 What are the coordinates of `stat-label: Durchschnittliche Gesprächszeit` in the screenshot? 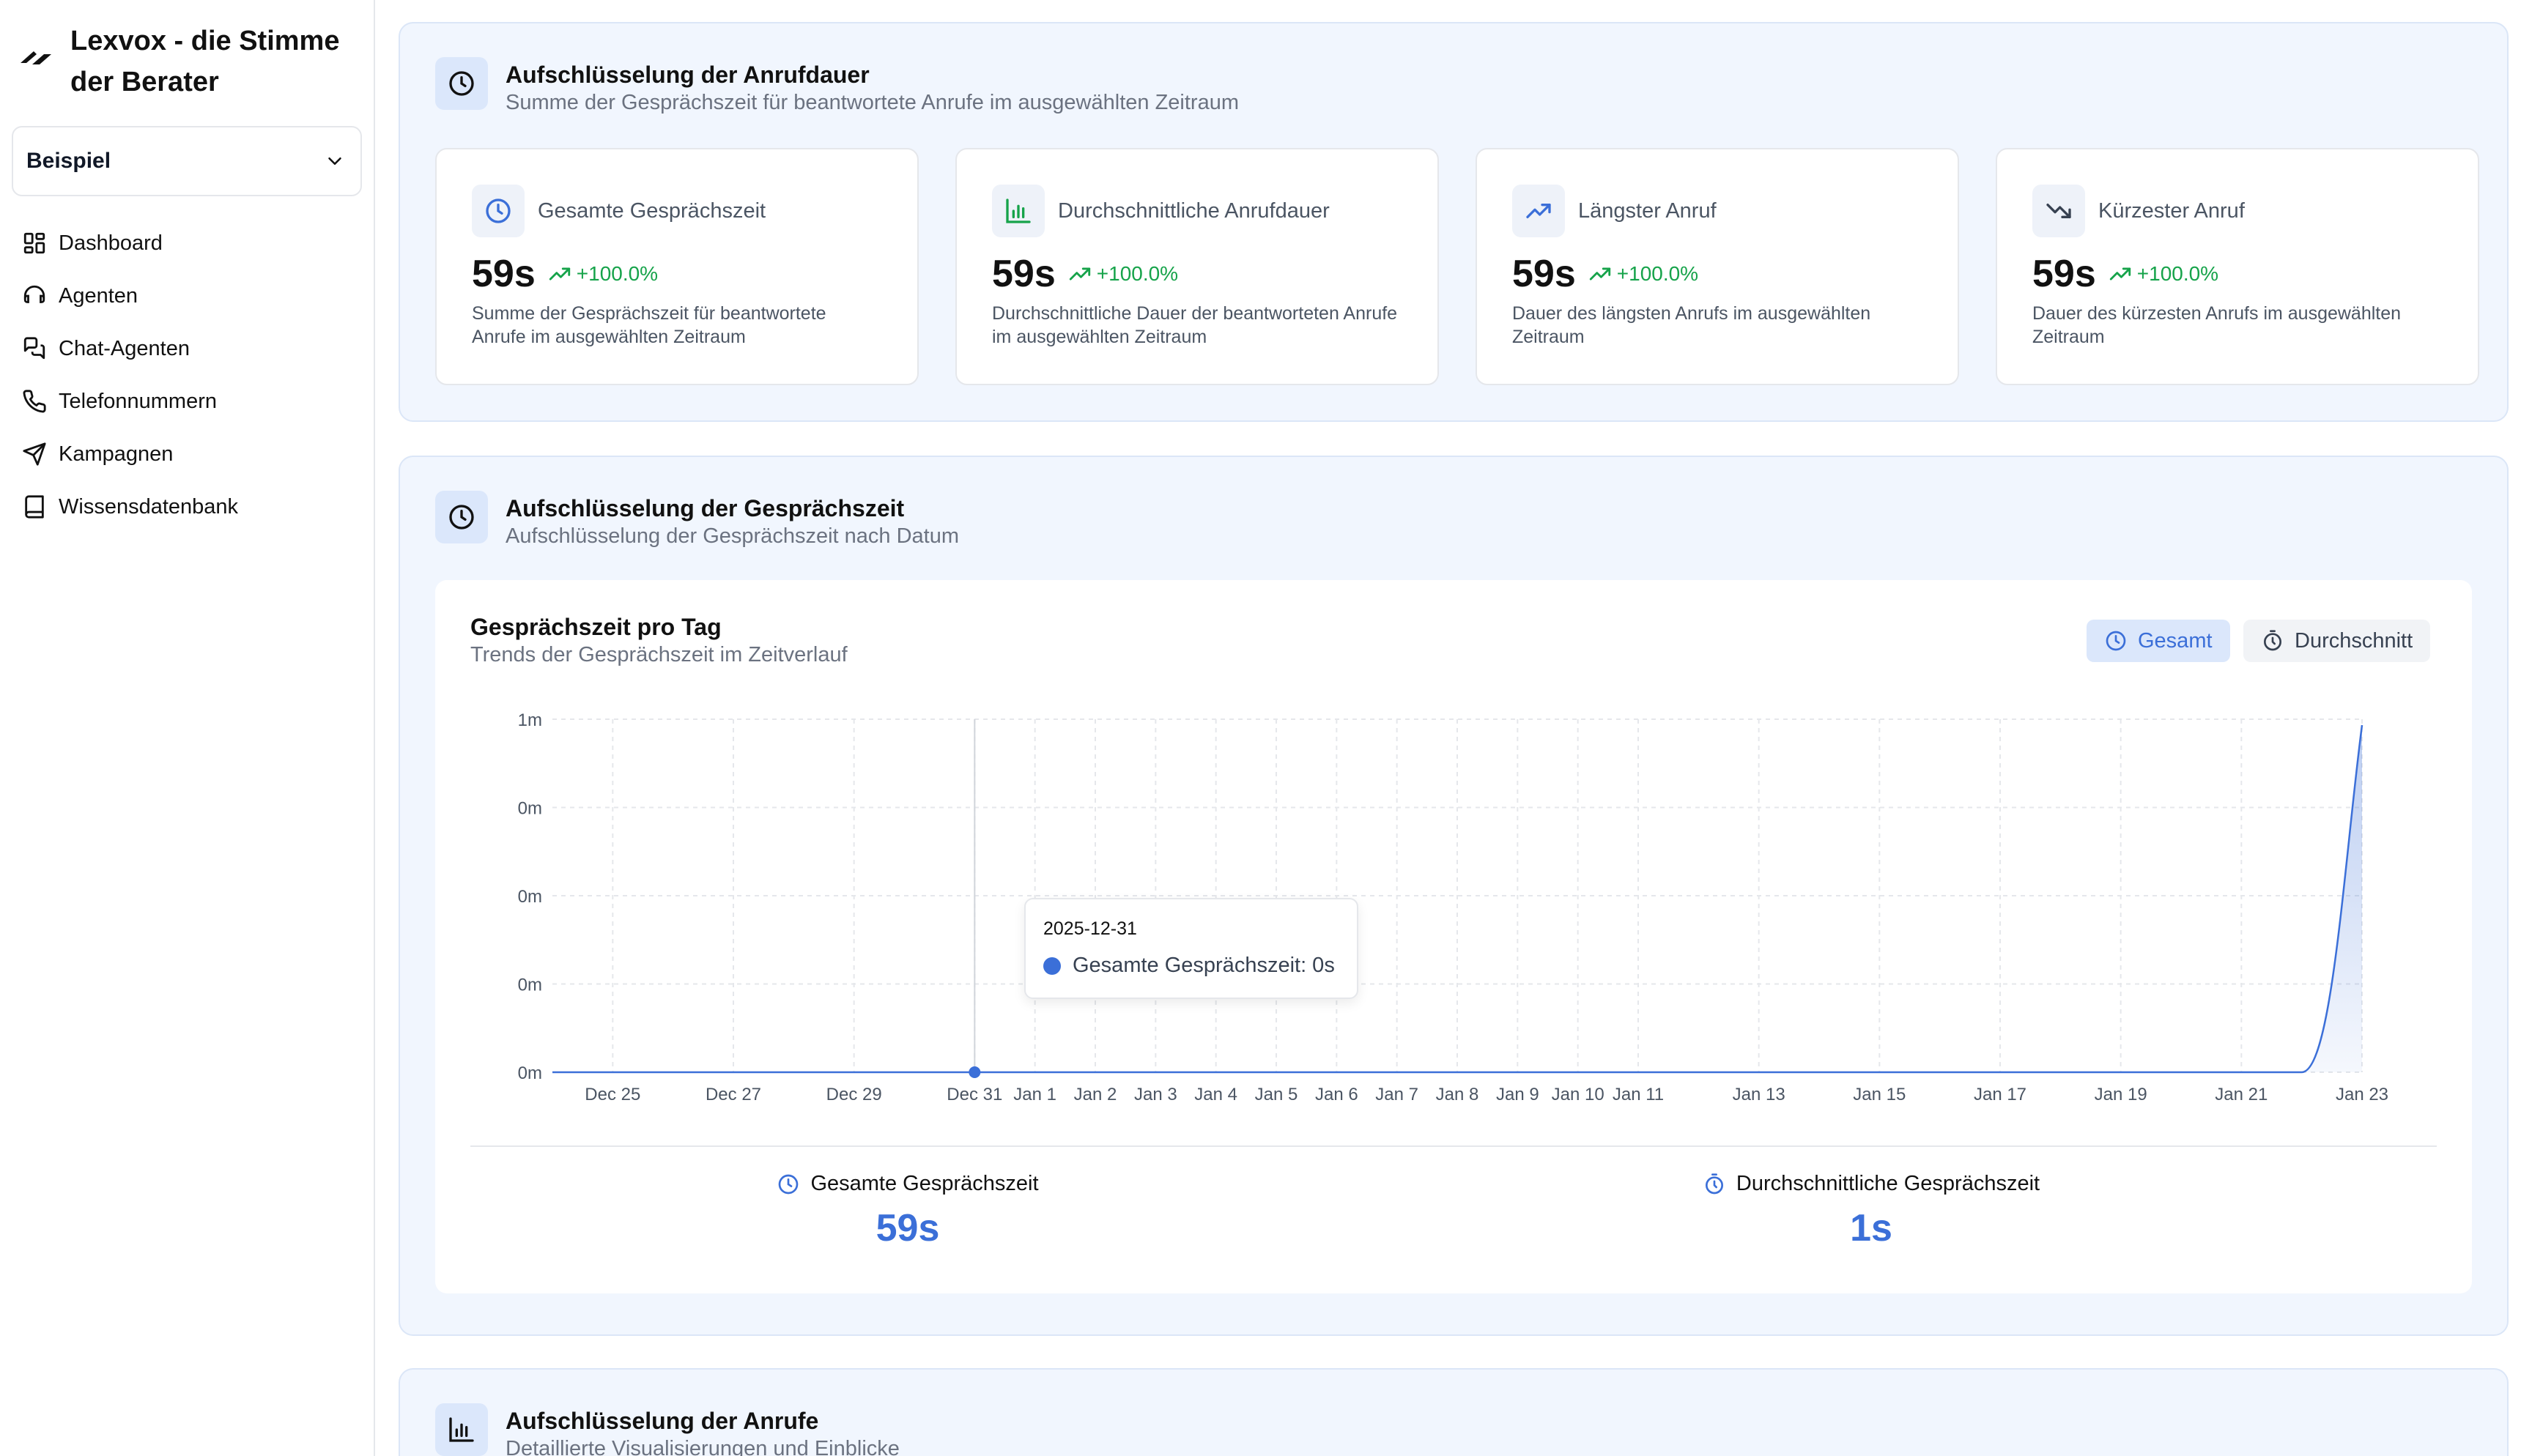 It's located at (1888, 1183).